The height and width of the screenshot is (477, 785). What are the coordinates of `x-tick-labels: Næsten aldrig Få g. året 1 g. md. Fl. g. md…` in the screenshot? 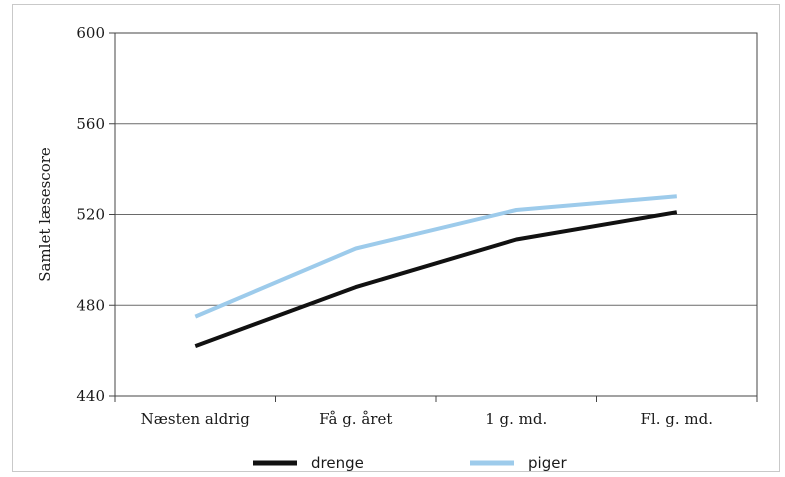 It's located at (436, 412).